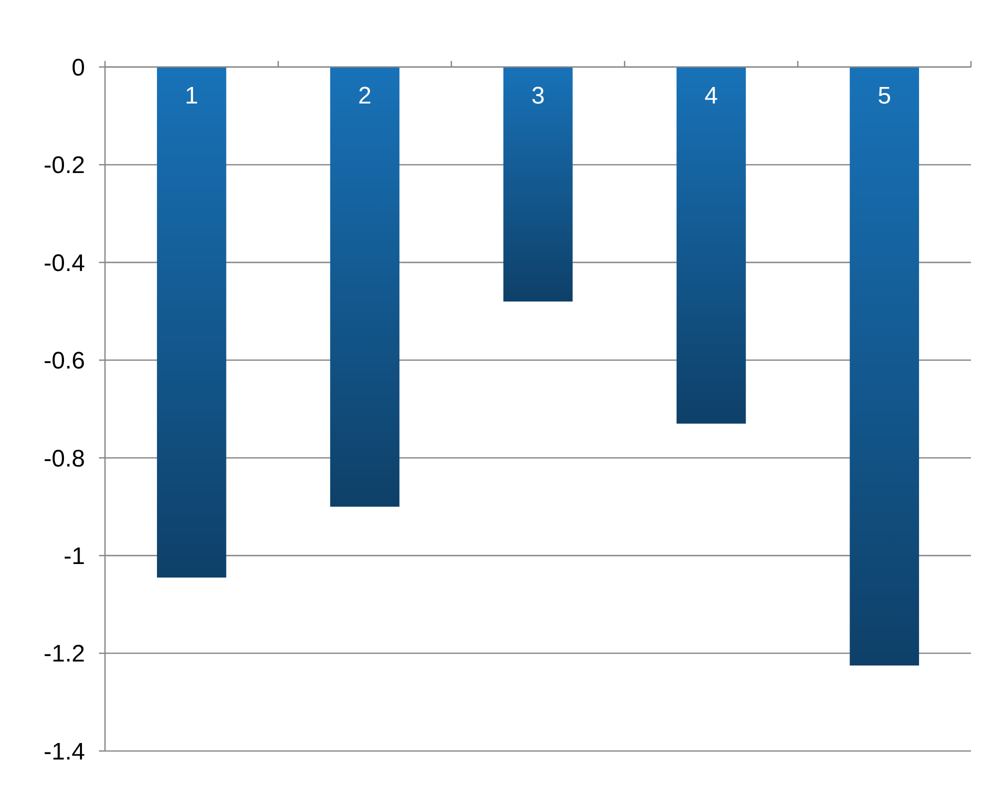 Image resolution: width=1000 pixels, height=808 pixels. Describe the element at coordinates (885, 96) in the screenshot. I see `x-tick-label: 5` at that location.